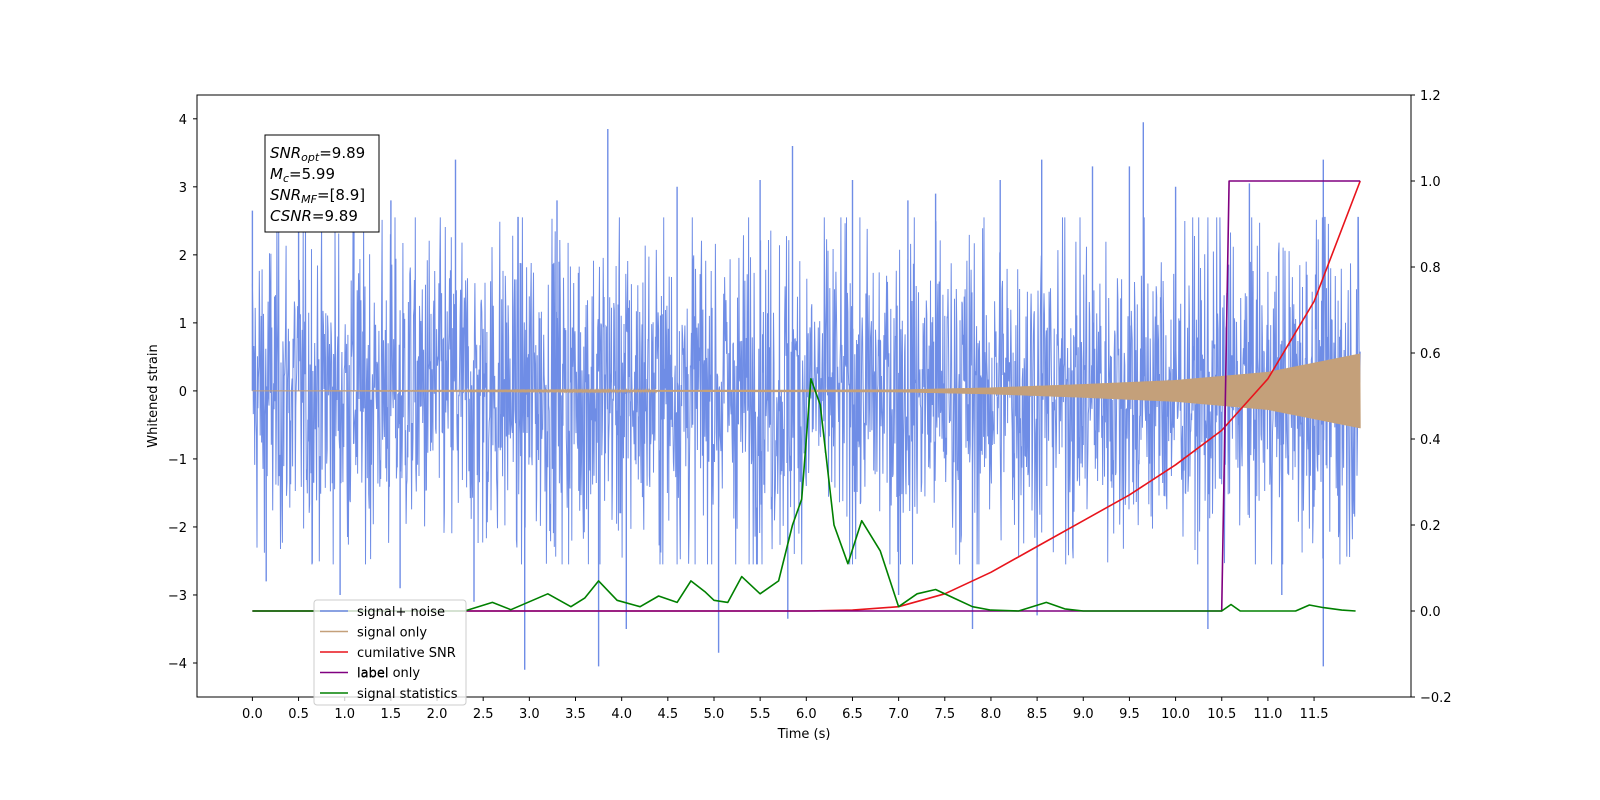 The height and width of the screenshot is (800, 1600). I want to click on y-tick-label: 1, so click(183, 324).